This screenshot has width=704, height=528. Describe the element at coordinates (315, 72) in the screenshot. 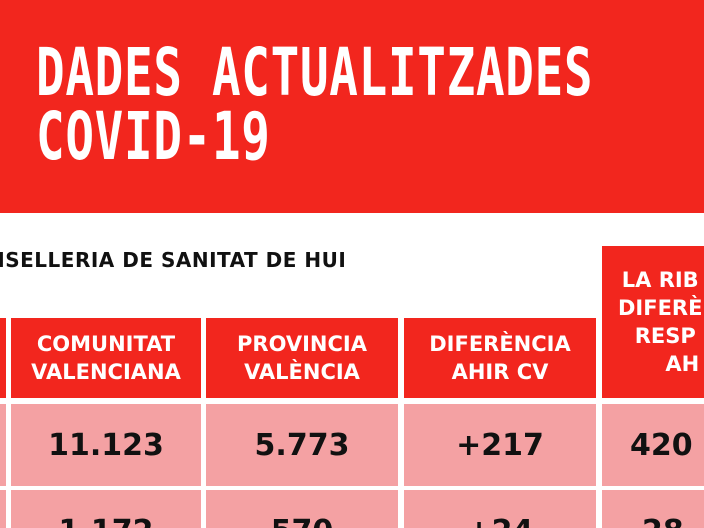

I see `page-title-line-1: DADES ACTUALITZADES` at that location.